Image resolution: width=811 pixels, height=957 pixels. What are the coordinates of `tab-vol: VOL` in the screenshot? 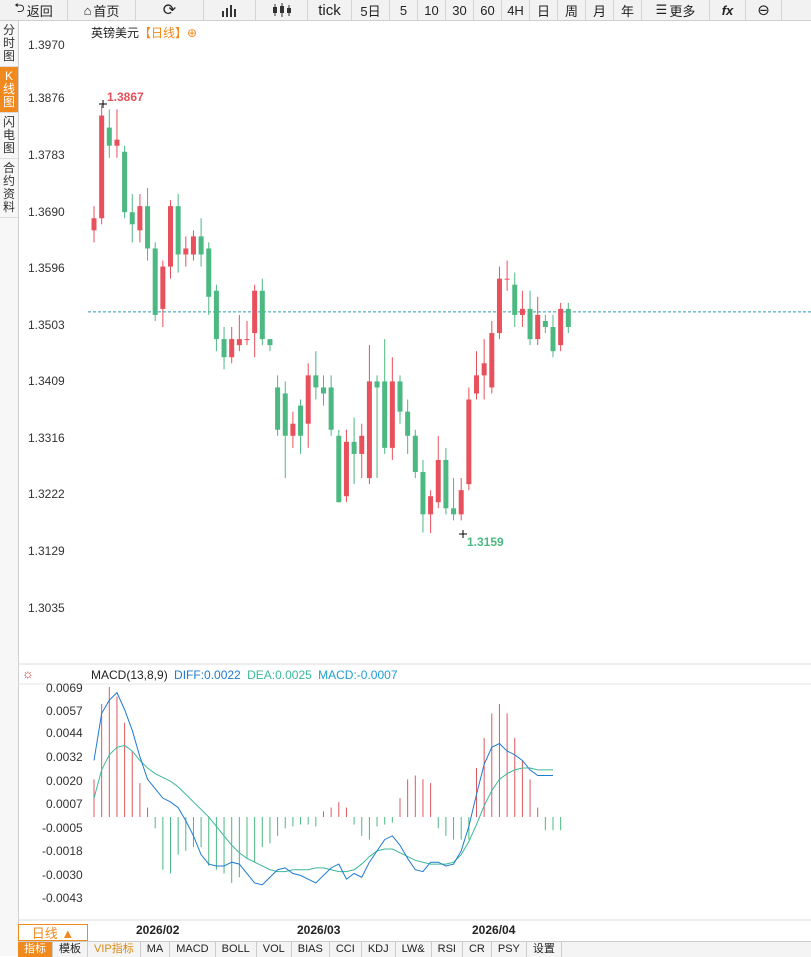 It's located at (274, 949).